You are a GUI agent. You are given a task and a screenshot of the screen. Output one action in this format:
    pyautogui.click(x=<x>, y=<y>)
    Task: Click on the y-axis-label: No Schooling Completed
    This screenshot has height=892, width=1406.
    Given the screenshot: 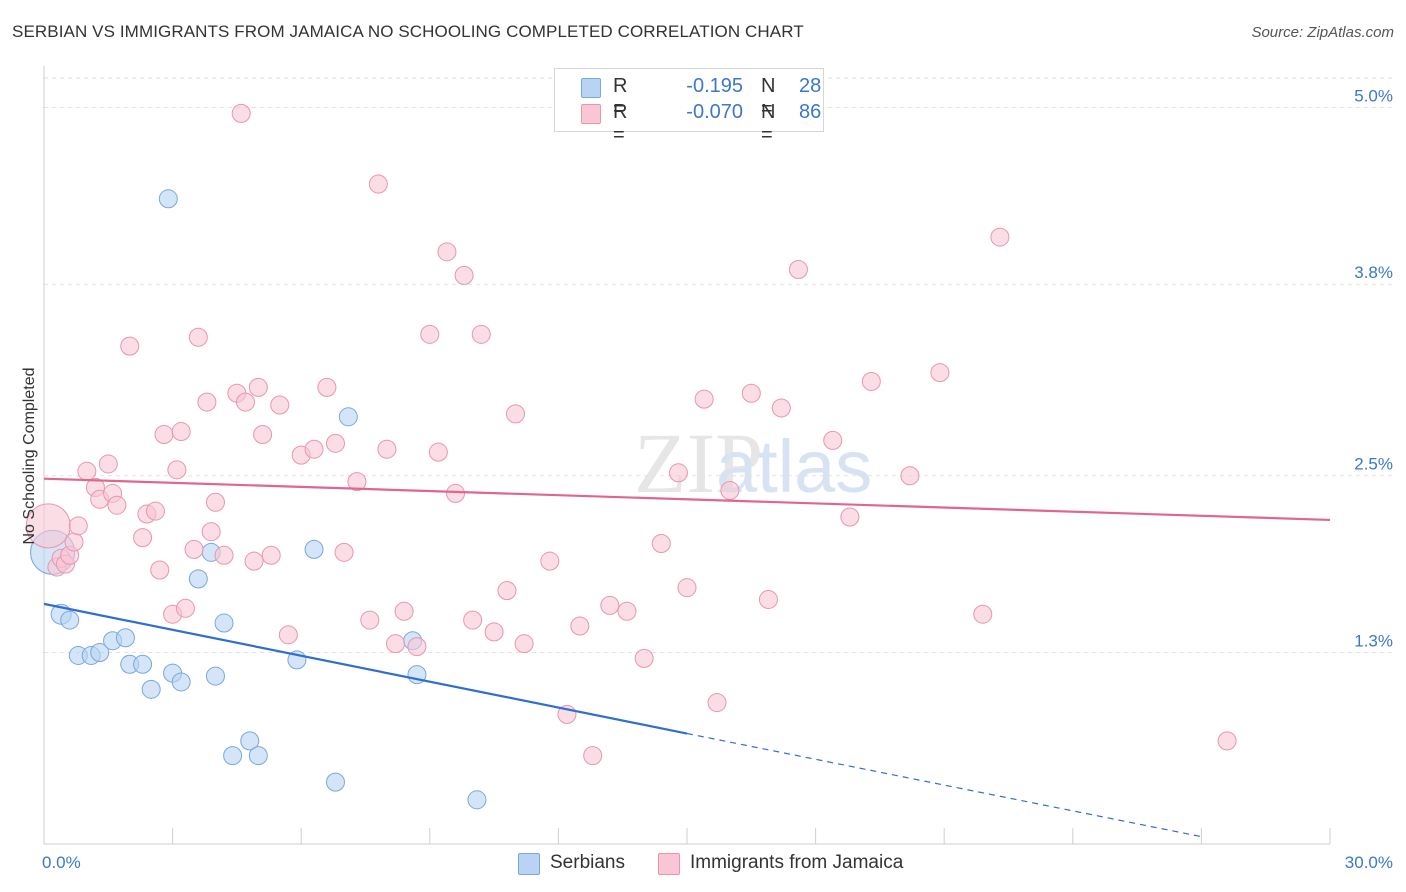 What is the action you would take?
    pyautogui.click(x=29, y=456)
    